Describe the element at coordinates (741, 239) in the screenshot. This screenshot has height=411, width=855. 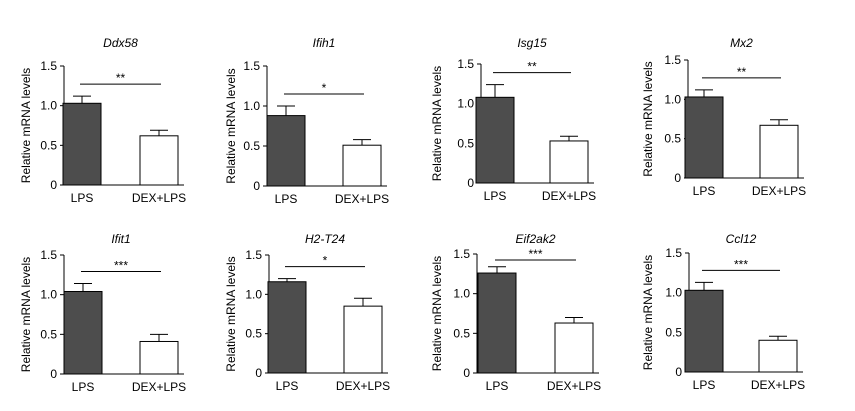
I see `chart-title: Ccl12` at that location.